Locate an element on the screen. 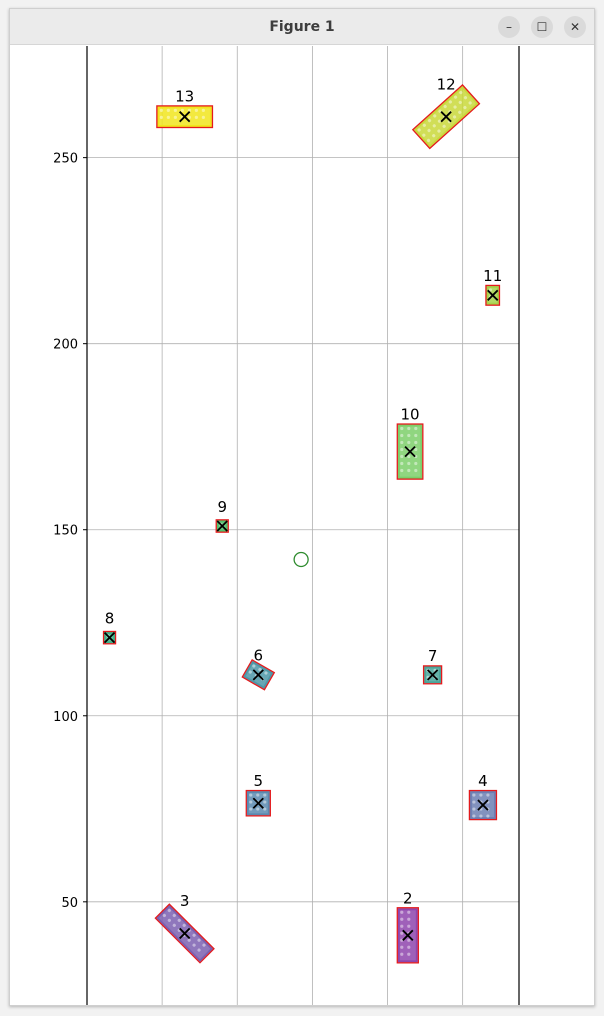 This screenshot has width=604, height=1016. object-label: 9 is located at coordinates (222, 507).